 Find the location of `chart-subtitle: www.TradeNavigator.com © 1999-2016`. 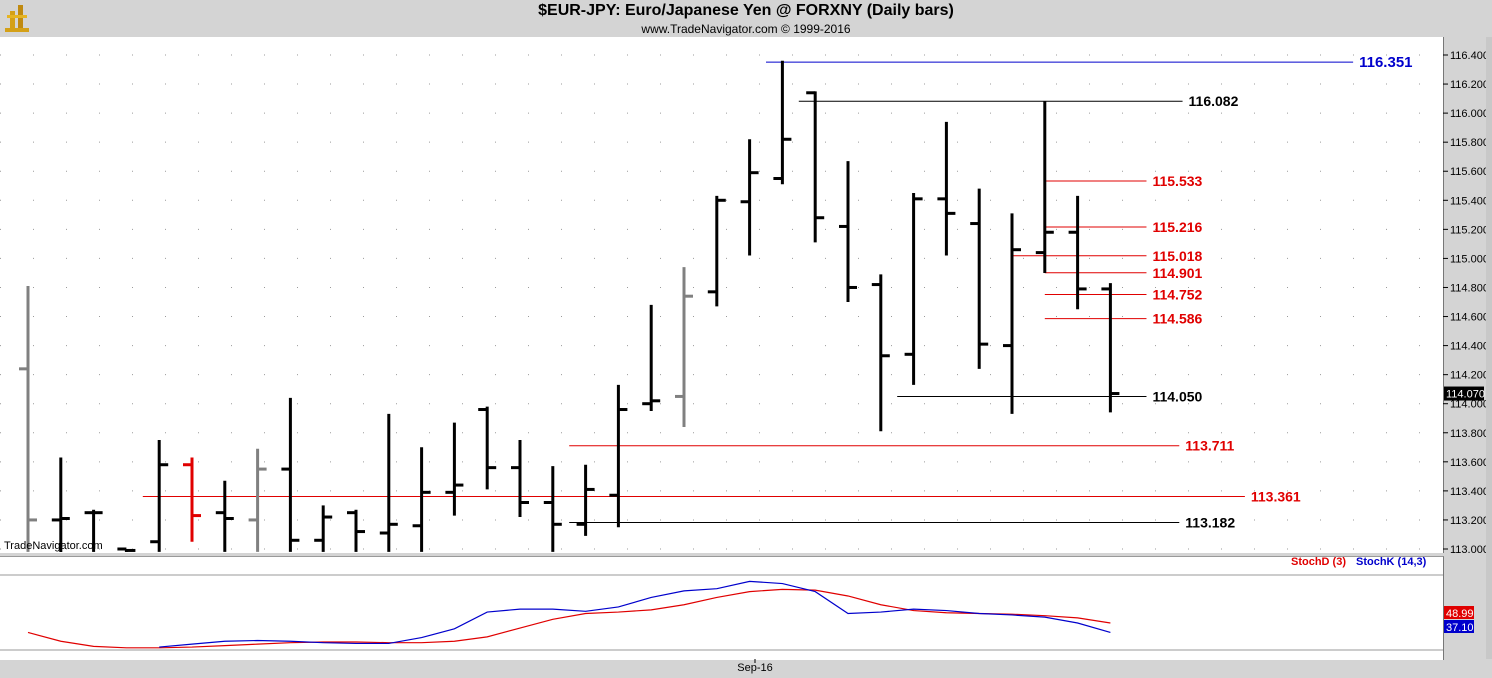

chart-subtitle: www.TradeNavigator.com © 1999-2016 is located at coordinates (746, 29).